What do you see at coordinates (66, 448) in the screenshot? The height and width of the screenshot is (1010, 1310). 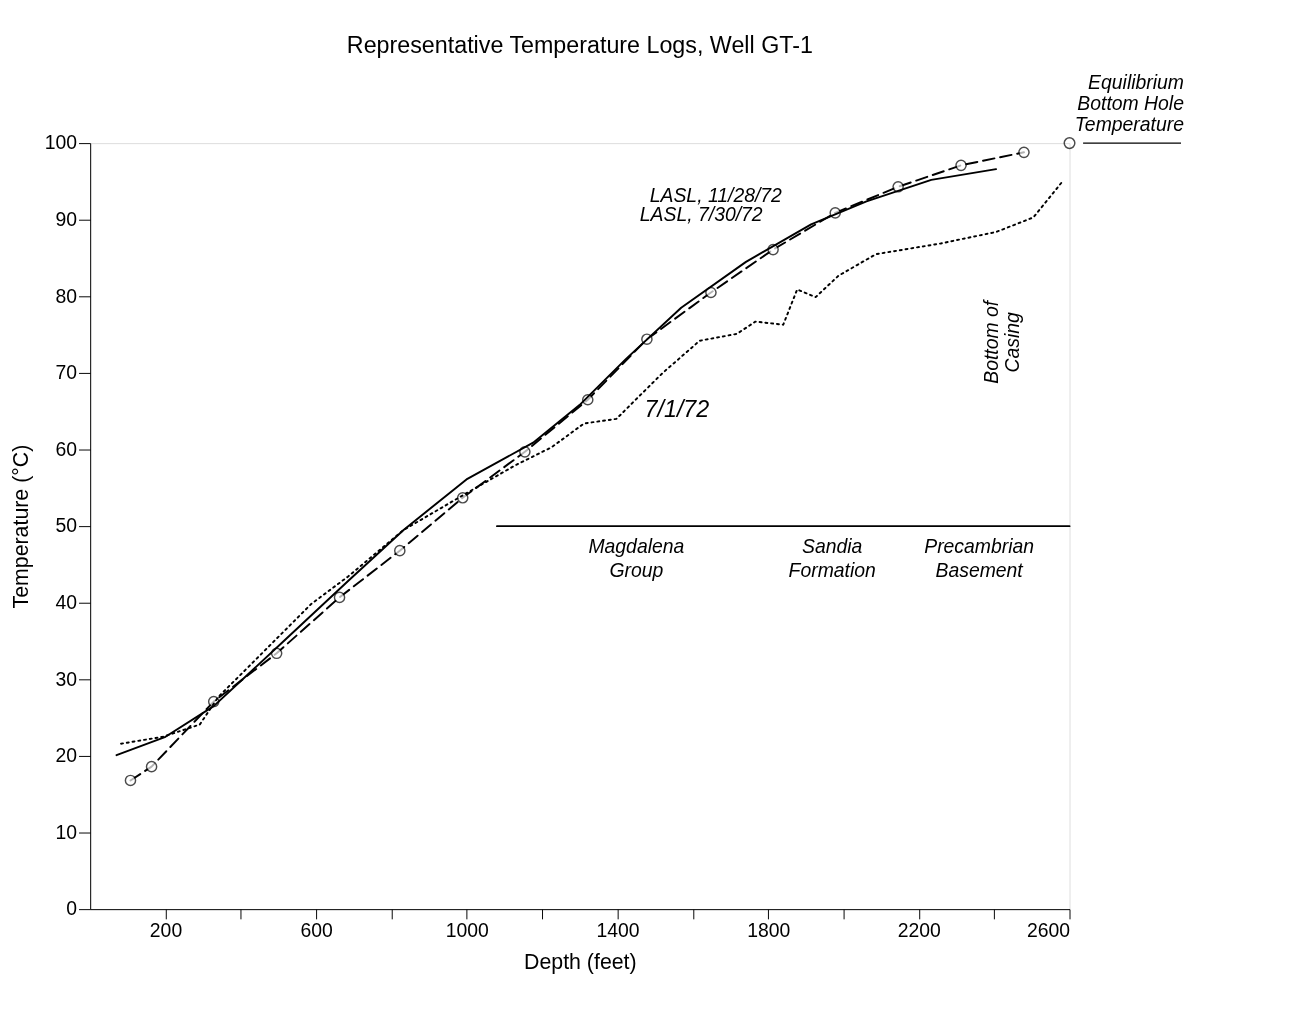 I see `y-tick-label: 60` at bounding box center [66, 448].